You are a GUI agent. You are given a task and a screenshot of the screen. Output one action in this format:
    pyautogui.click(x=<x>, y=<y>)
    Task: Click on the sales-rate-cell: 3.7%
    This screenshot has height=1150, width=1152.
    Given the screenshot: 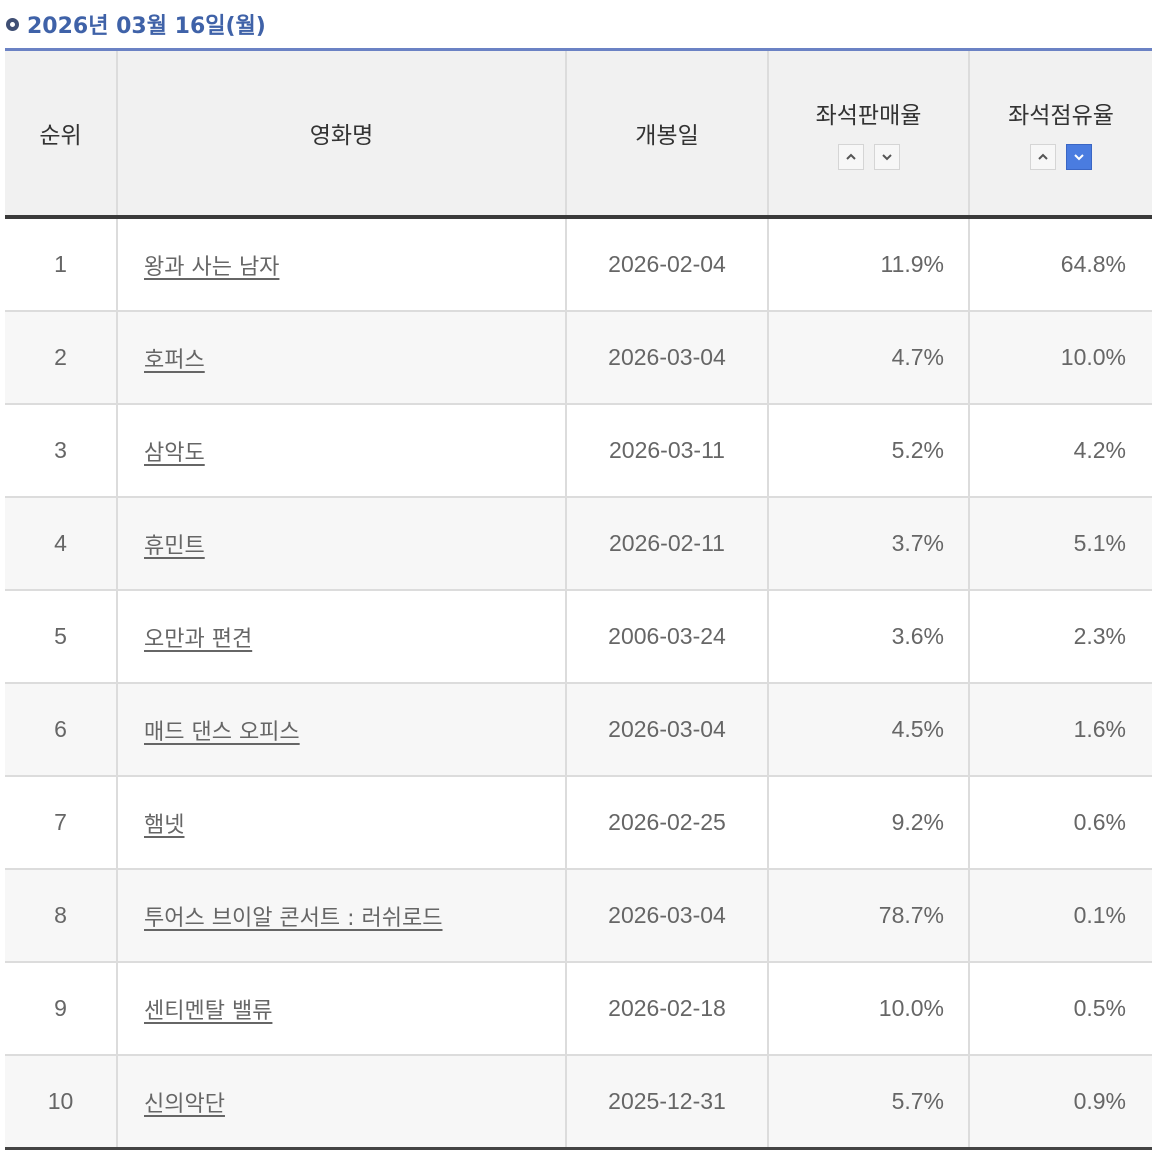 What is the action you would take?
    pyautogui.click(x=868, y=544)
    